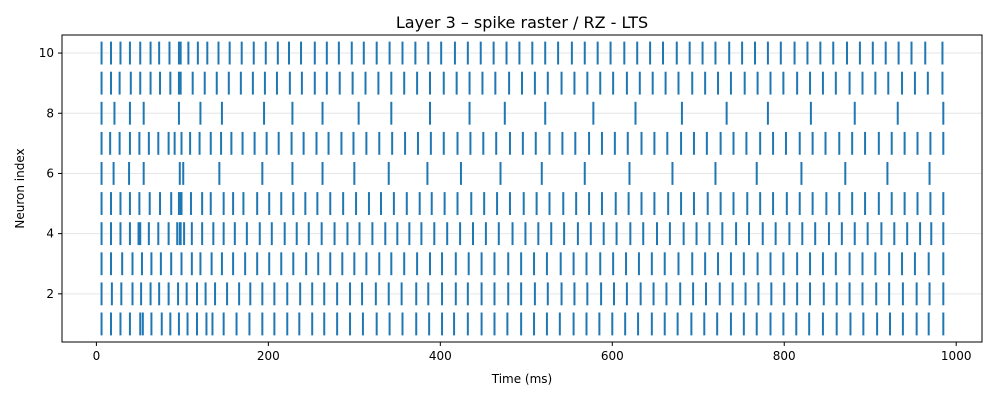 This screenshot has width=1000, height=404. What do you see at coordinates (956, 356) in the screenshot?
I see `x-tick-label: 1000` at bounding box center [956, 356].